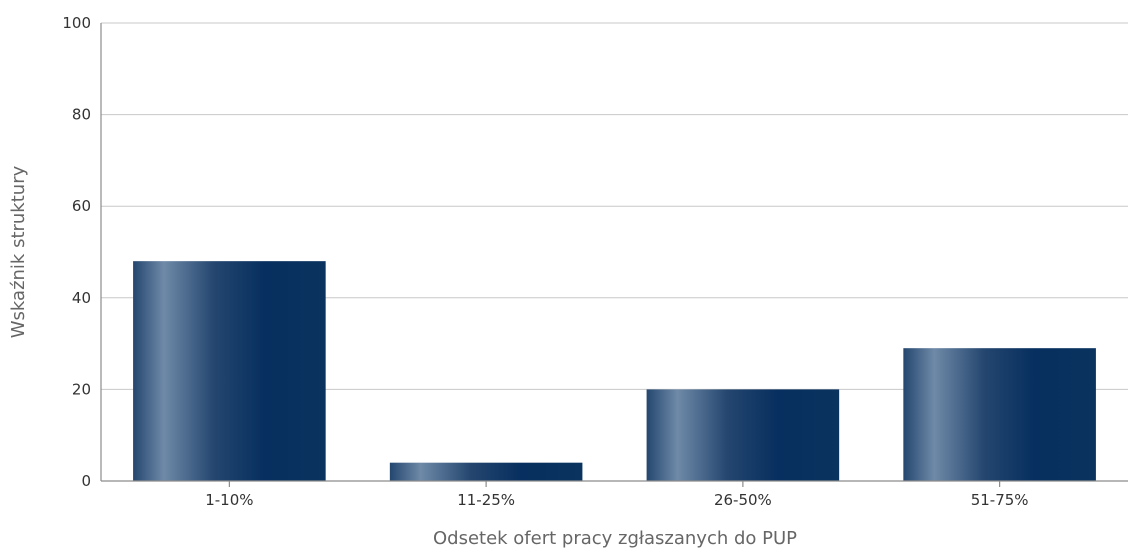  What do you see at coordinates (229, 371) in the screenshot?
I see `bar-1-10%` at bounding box center [229, 371].